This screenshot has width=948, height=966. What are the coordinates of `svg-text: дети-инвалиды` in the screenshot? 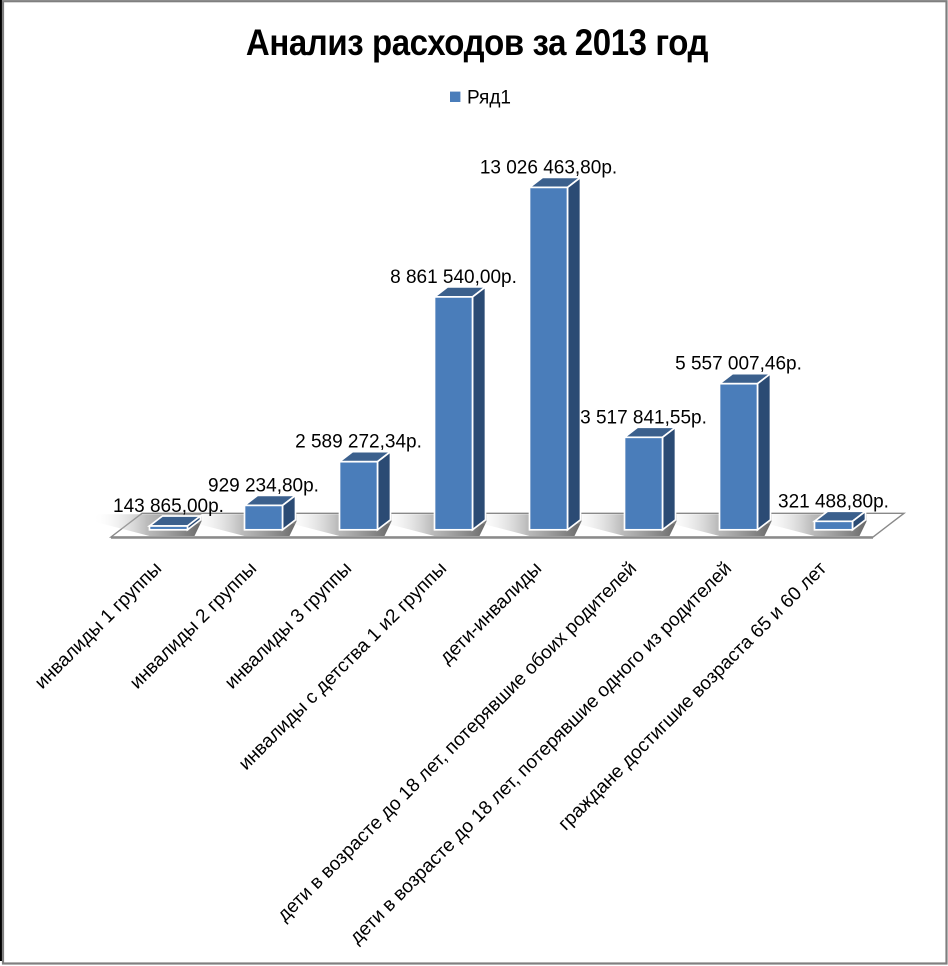 It's located at (491, 613).